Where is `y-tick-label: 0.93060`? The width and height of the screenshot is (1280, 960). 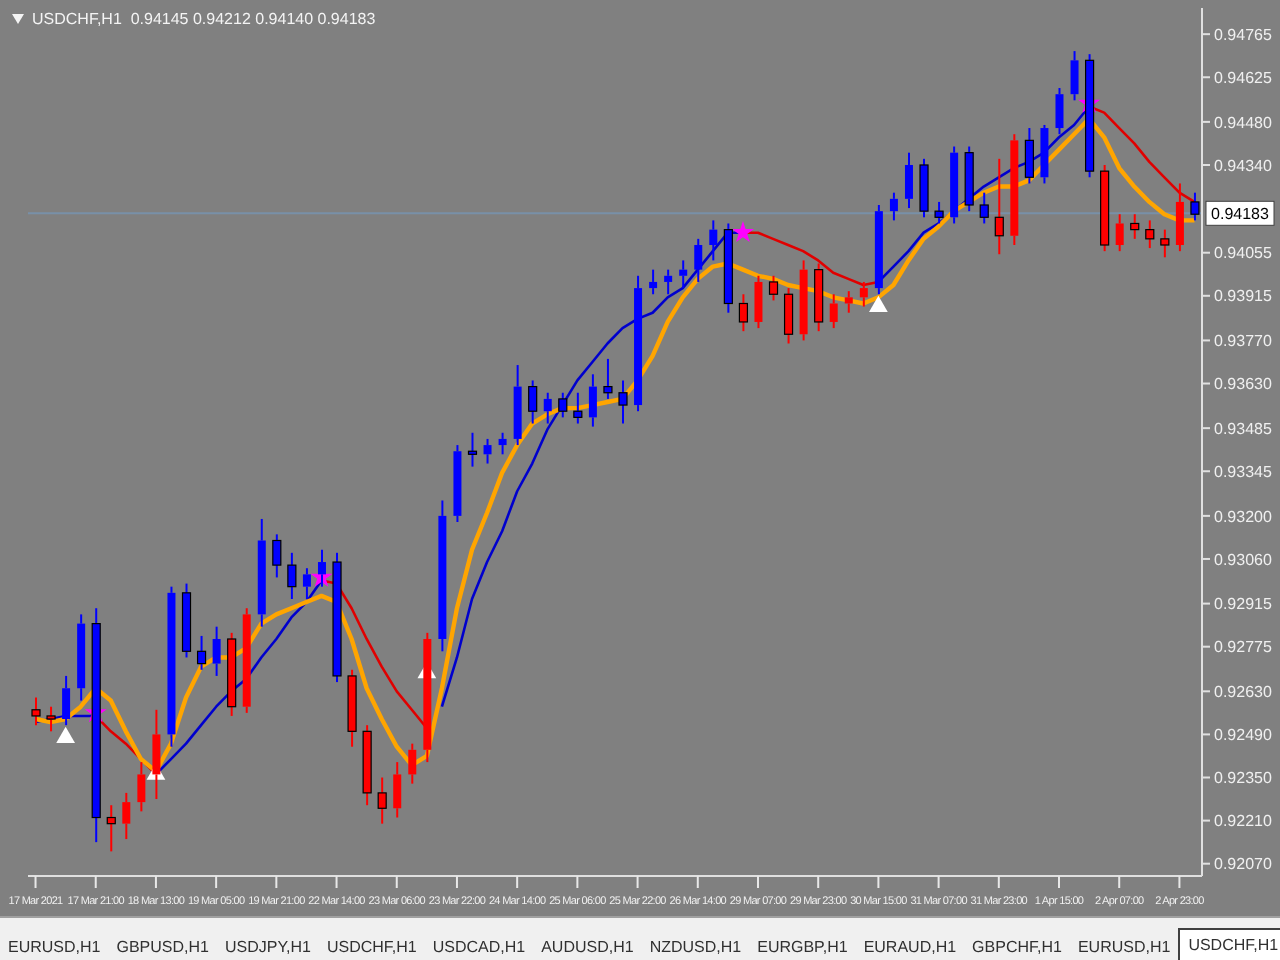
y-tick-label: 0.93060 is located at coordinates (1243, 559).